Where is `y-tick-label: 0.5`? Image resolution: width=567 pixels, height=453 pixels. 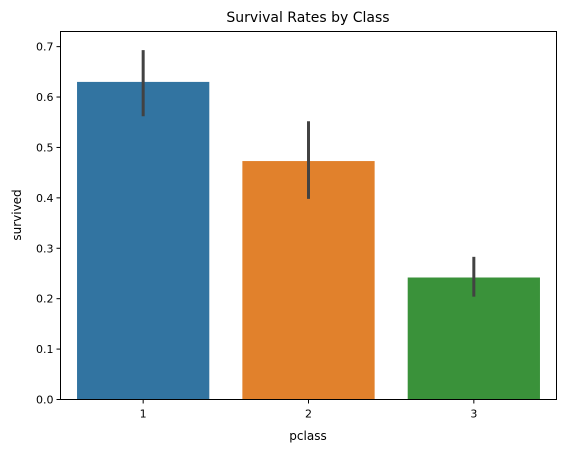
y-tick-label: 0.5 is located at coordinates (45, 147).